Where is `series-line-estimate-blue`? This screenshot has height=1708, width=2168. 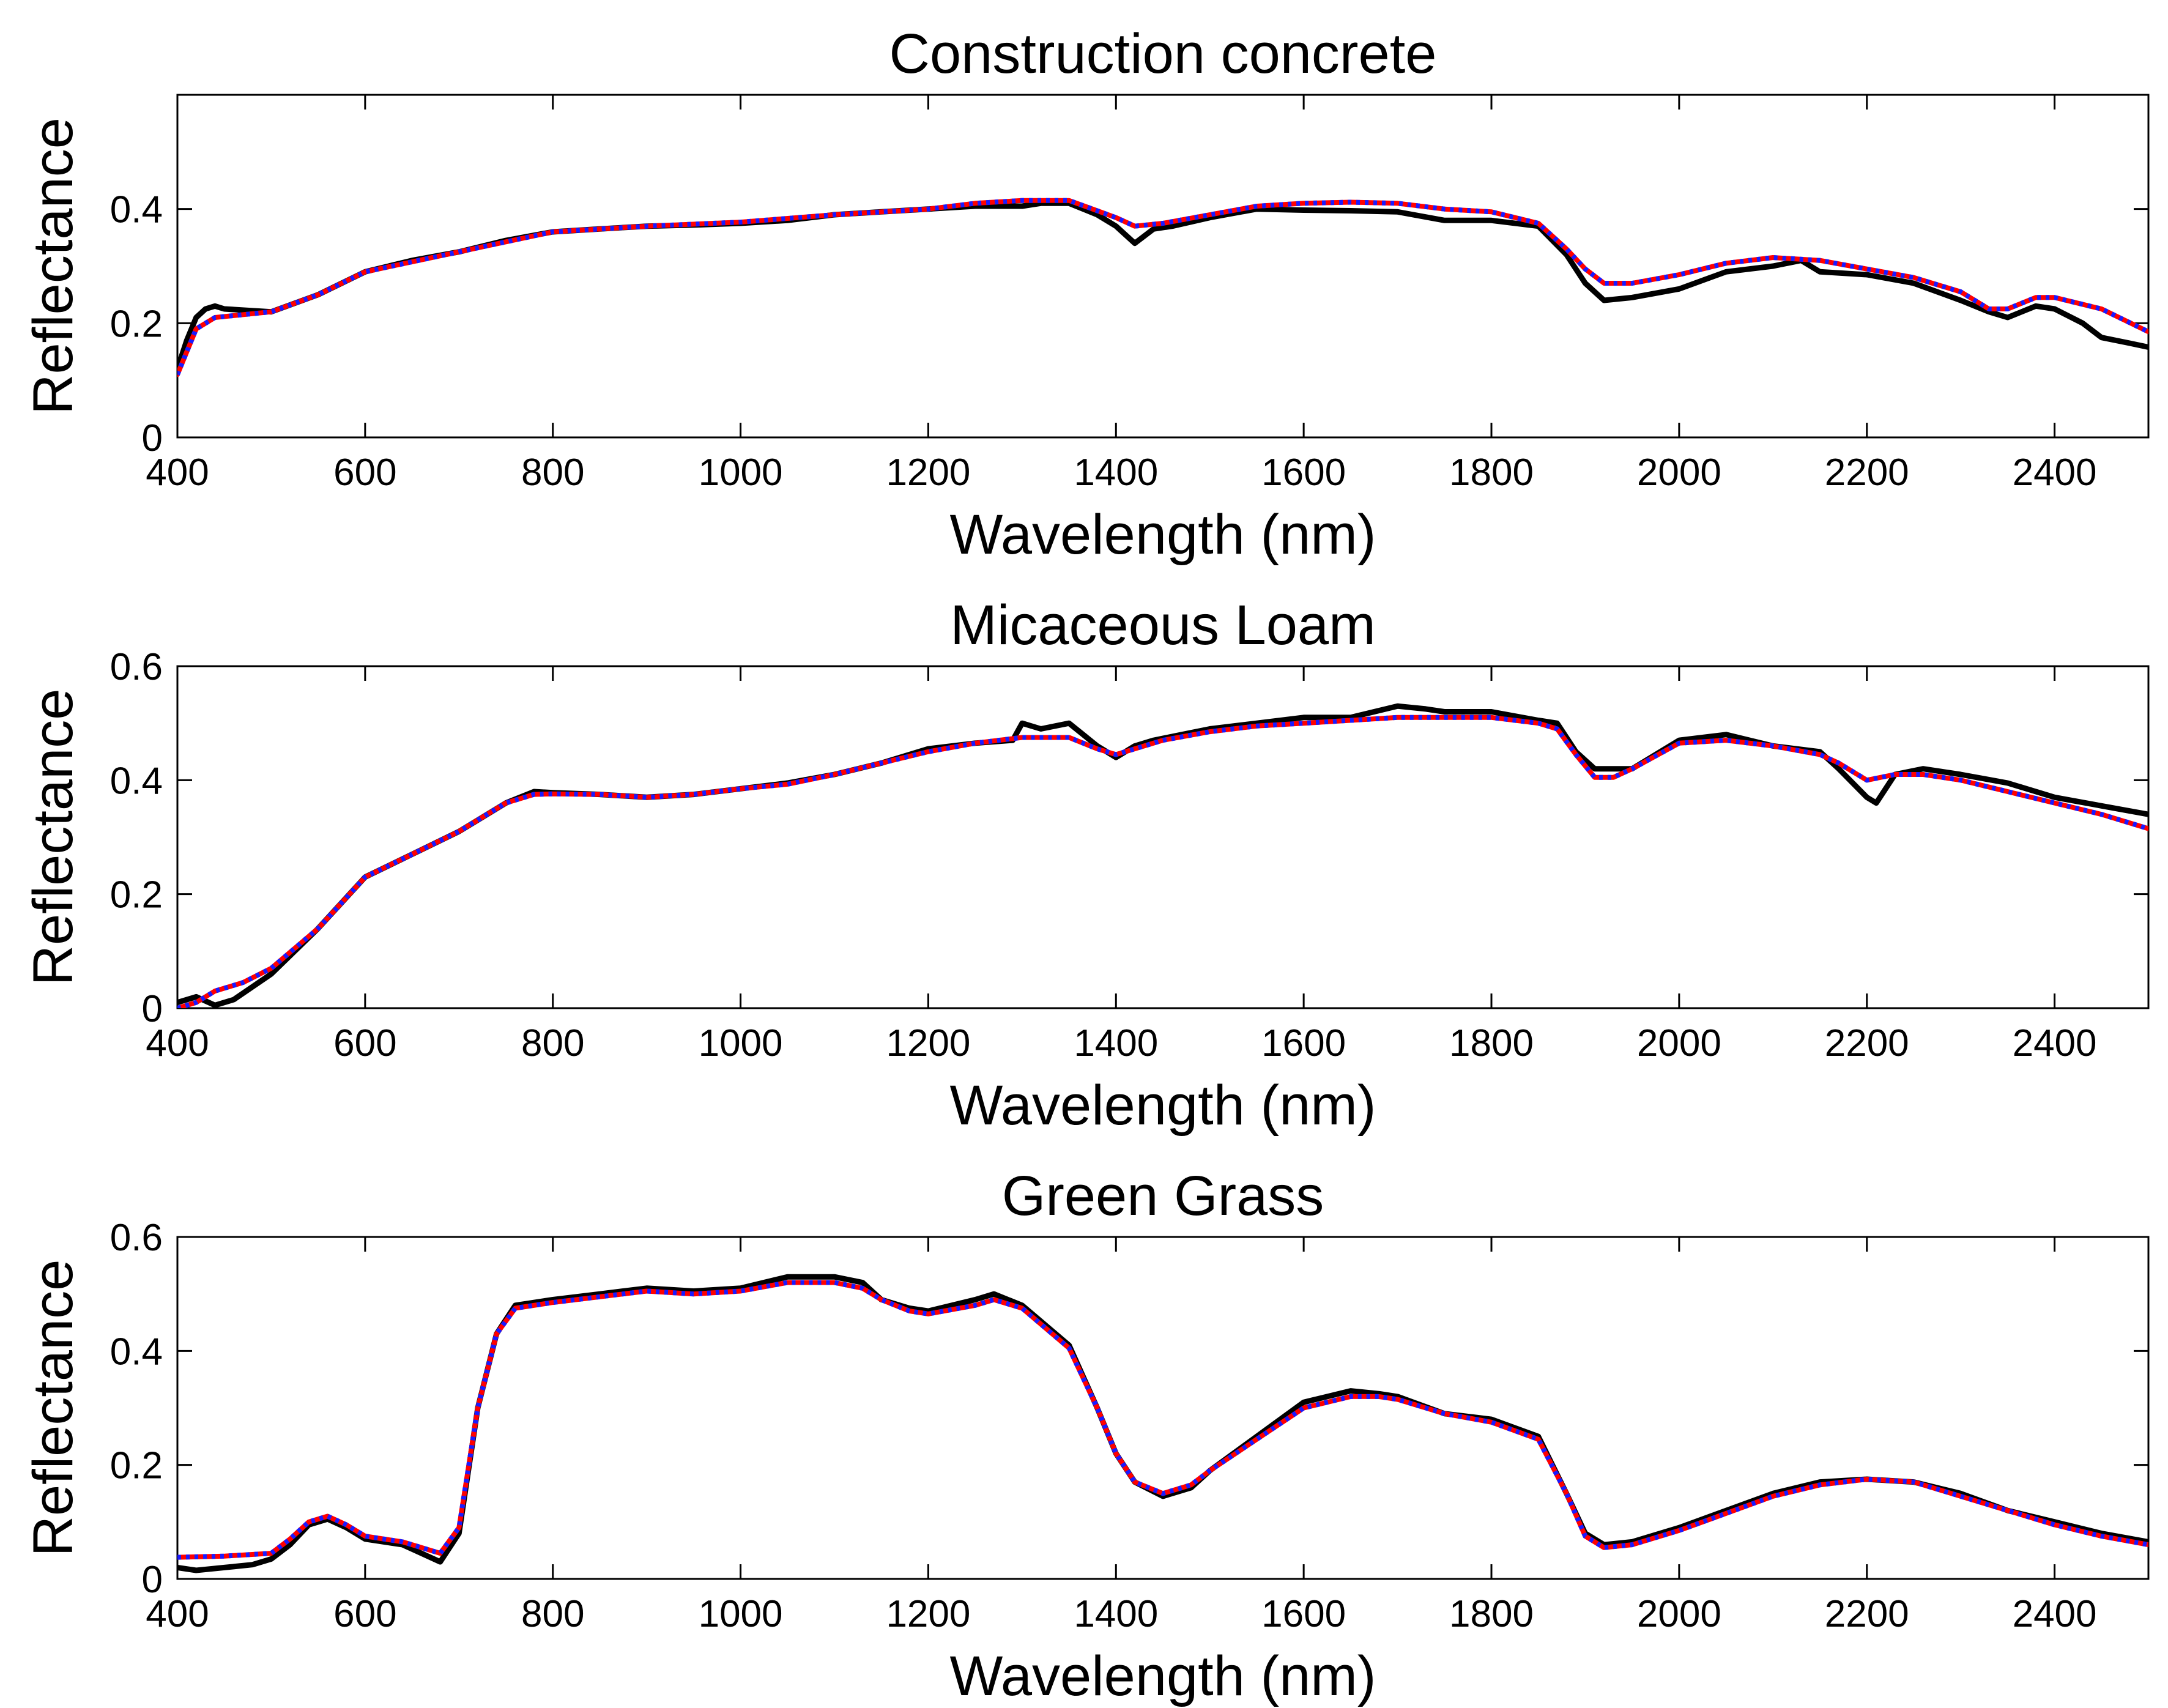
series-line-estimate-blue is located at coordinates (1162, 287).